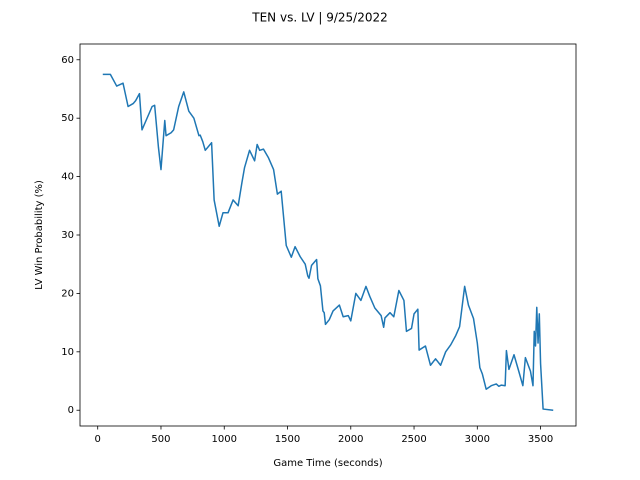 Image resolution: width=640 pixels, height=480 pixels. Describe the element at coordinates (67, 60) in the screenshot. I see `y-tick-label: 60` at that location.